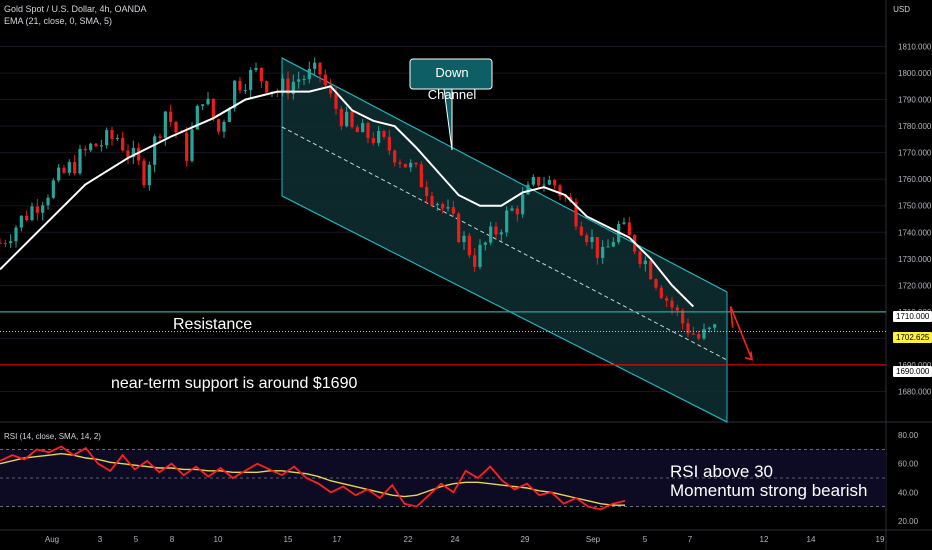  I want to click on channel-label-pointer, so click(448, 119).